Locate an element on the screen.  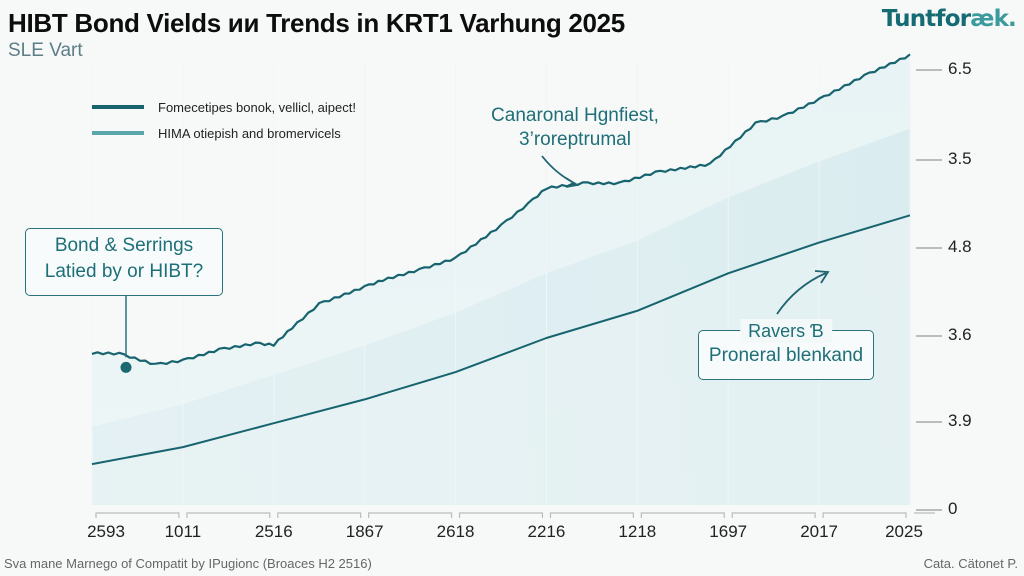
x-tick-label: 2516 is located at coordinates (273, 531).